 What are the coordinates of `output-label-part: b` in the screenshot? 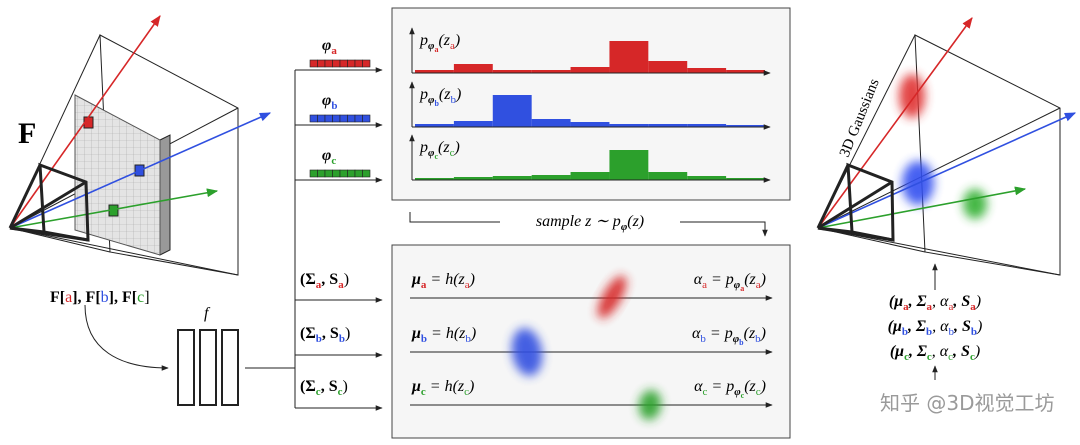 It's located at (905, 332).